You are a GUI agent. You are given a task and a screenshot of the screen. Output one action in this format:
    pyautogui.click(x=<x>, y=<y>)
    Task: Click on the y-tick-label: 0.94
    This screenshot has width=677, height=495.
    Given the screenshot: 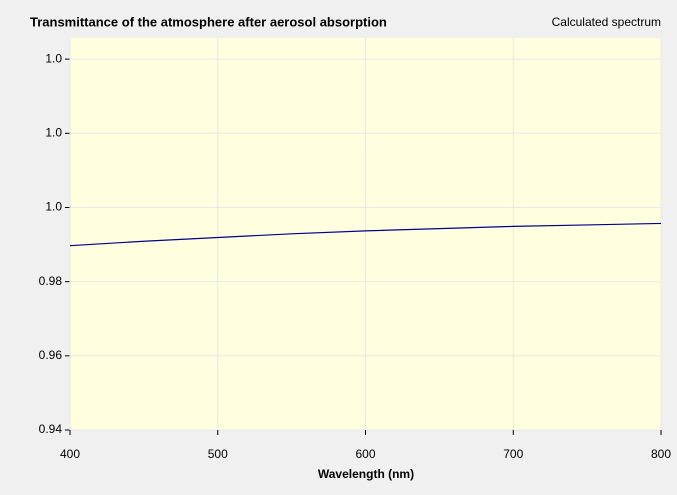 What is the action you would take?
    pyautogui.click(x=51, y=429)
    